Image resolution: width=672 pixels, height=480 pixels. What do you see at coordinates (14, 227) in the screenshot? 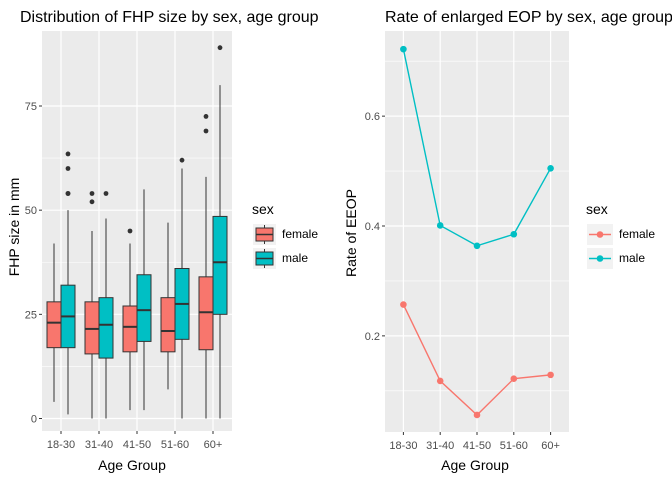
I see `y-axis-label: FHP size in mm` at bounding box center [14, 227].